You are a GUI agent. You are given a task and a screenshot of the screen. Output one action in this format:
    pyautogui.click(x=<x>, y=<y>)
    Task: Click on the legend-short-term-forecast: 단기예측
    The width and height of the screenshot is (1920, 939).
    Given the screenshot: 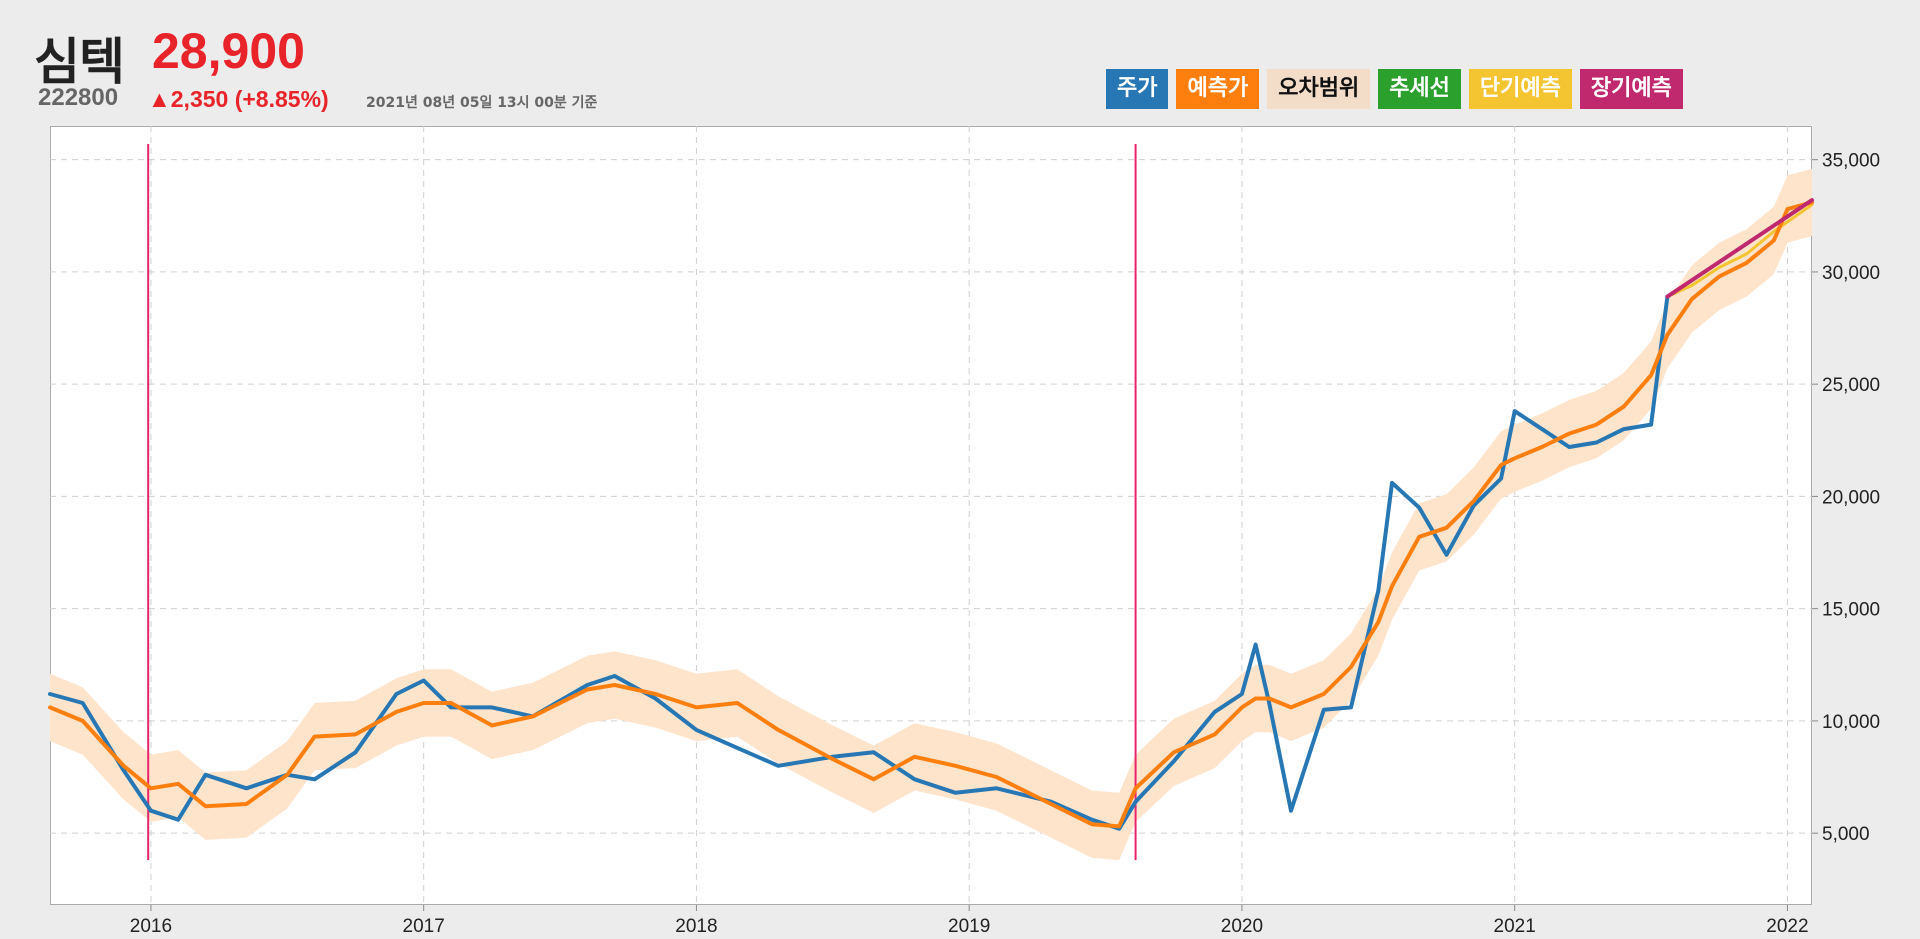 What is the action you would take?
    pyautogui.click(x=1520, y=89)
    